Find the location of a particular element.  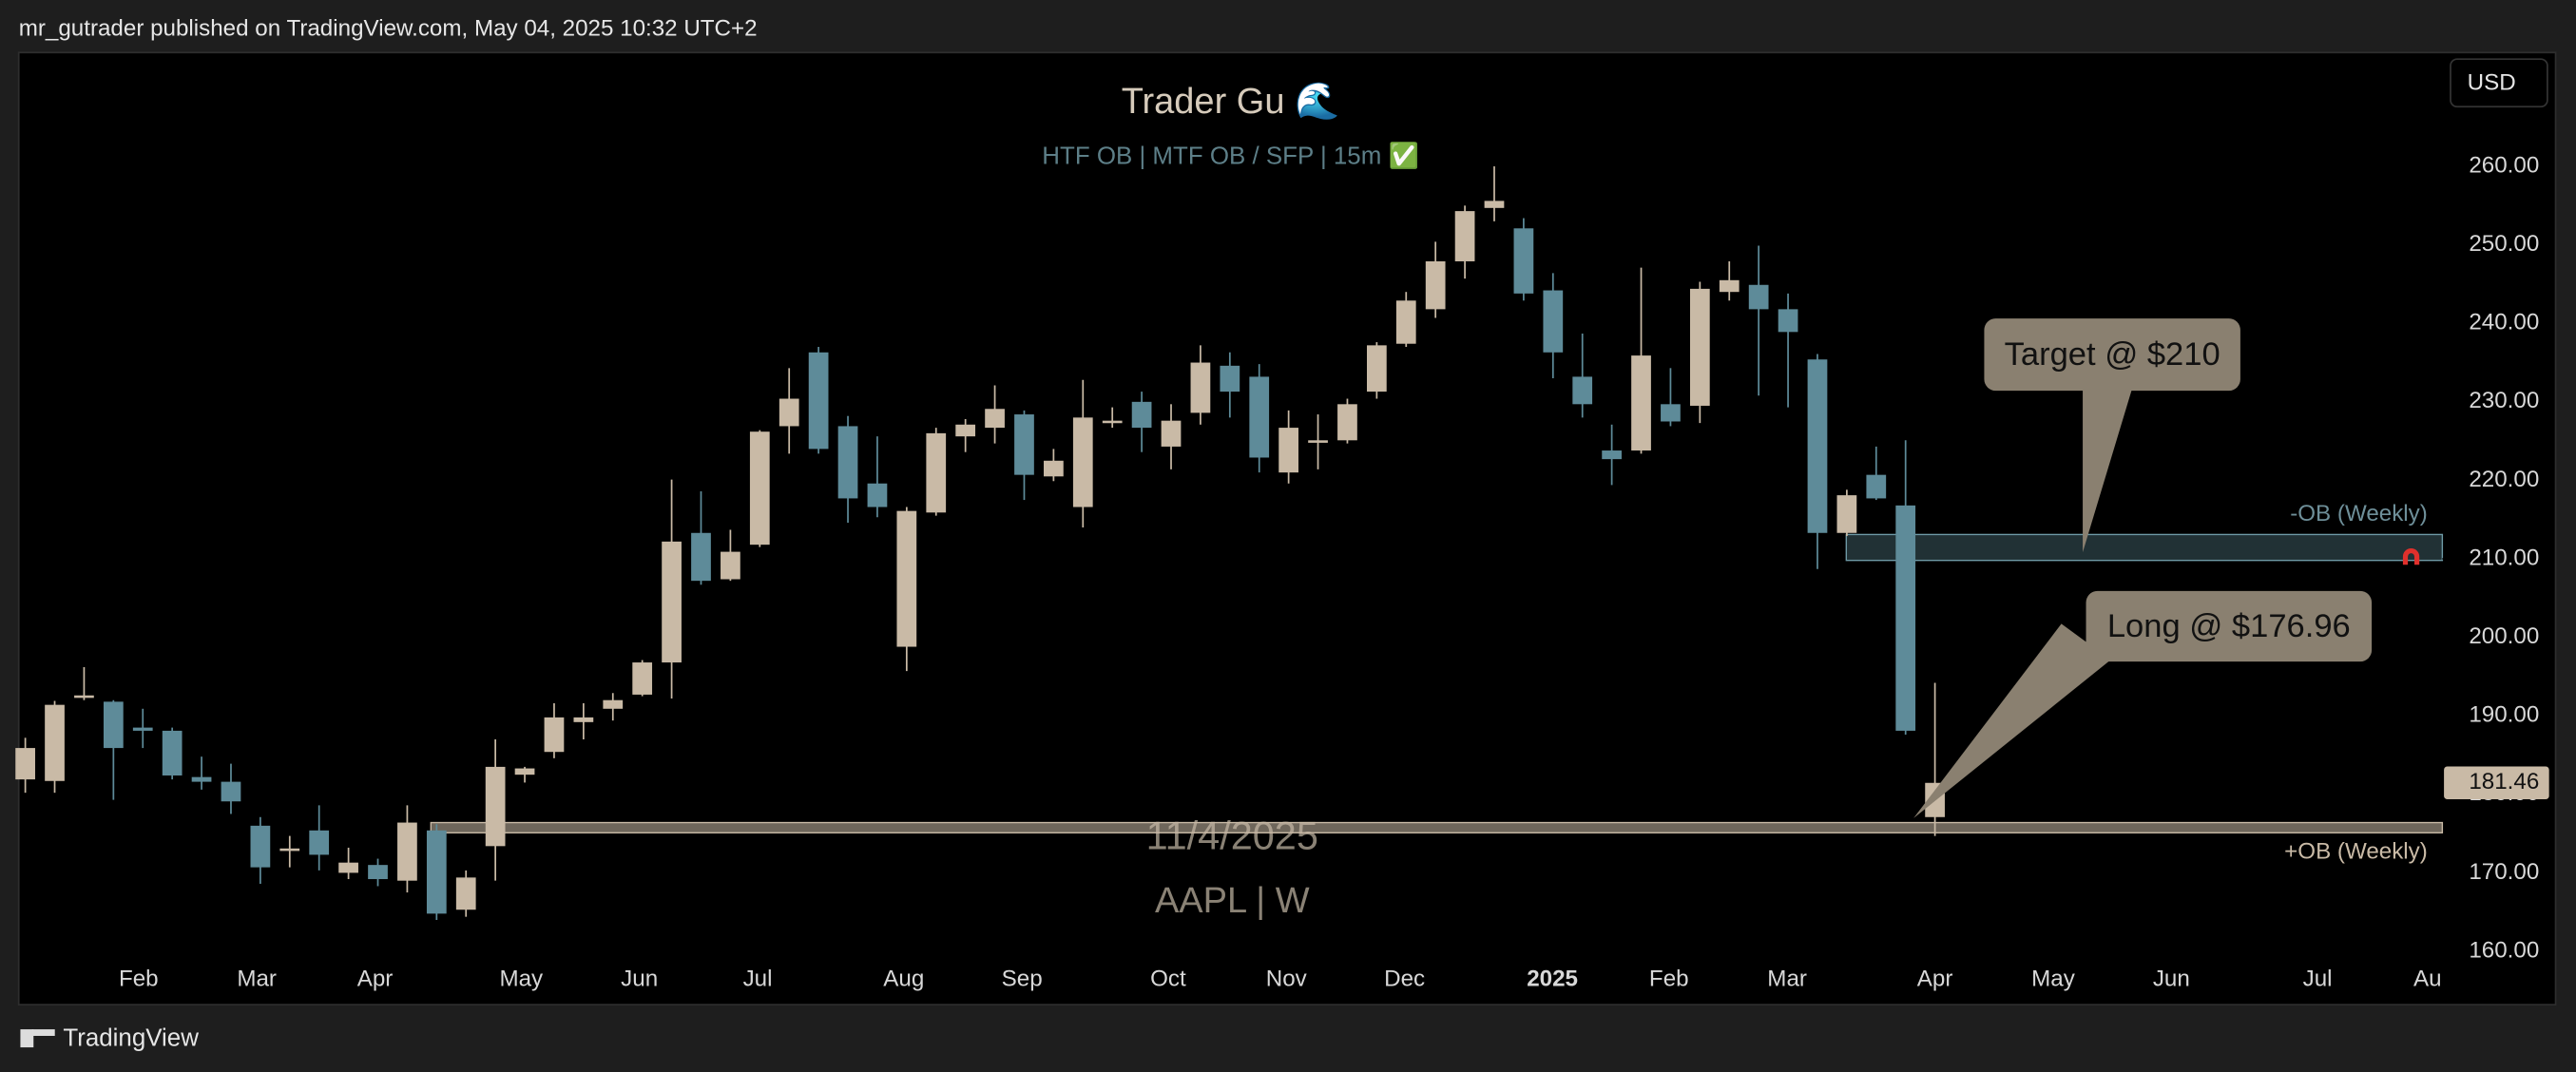

callout-text: Target @ $210 is located at coordinates (2112, 354).